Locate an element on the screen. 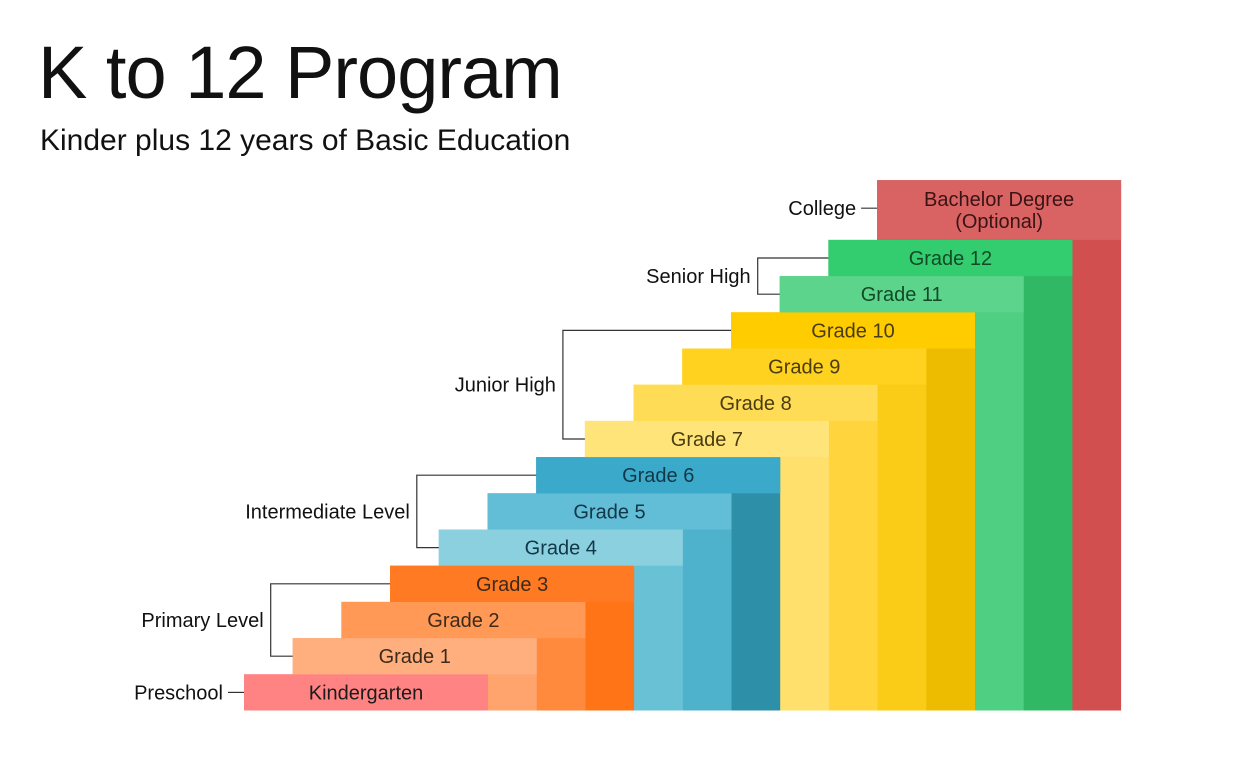 The image size is (1260, 765). step-label-10: Grade 10 is located at coordinates (852, 331).